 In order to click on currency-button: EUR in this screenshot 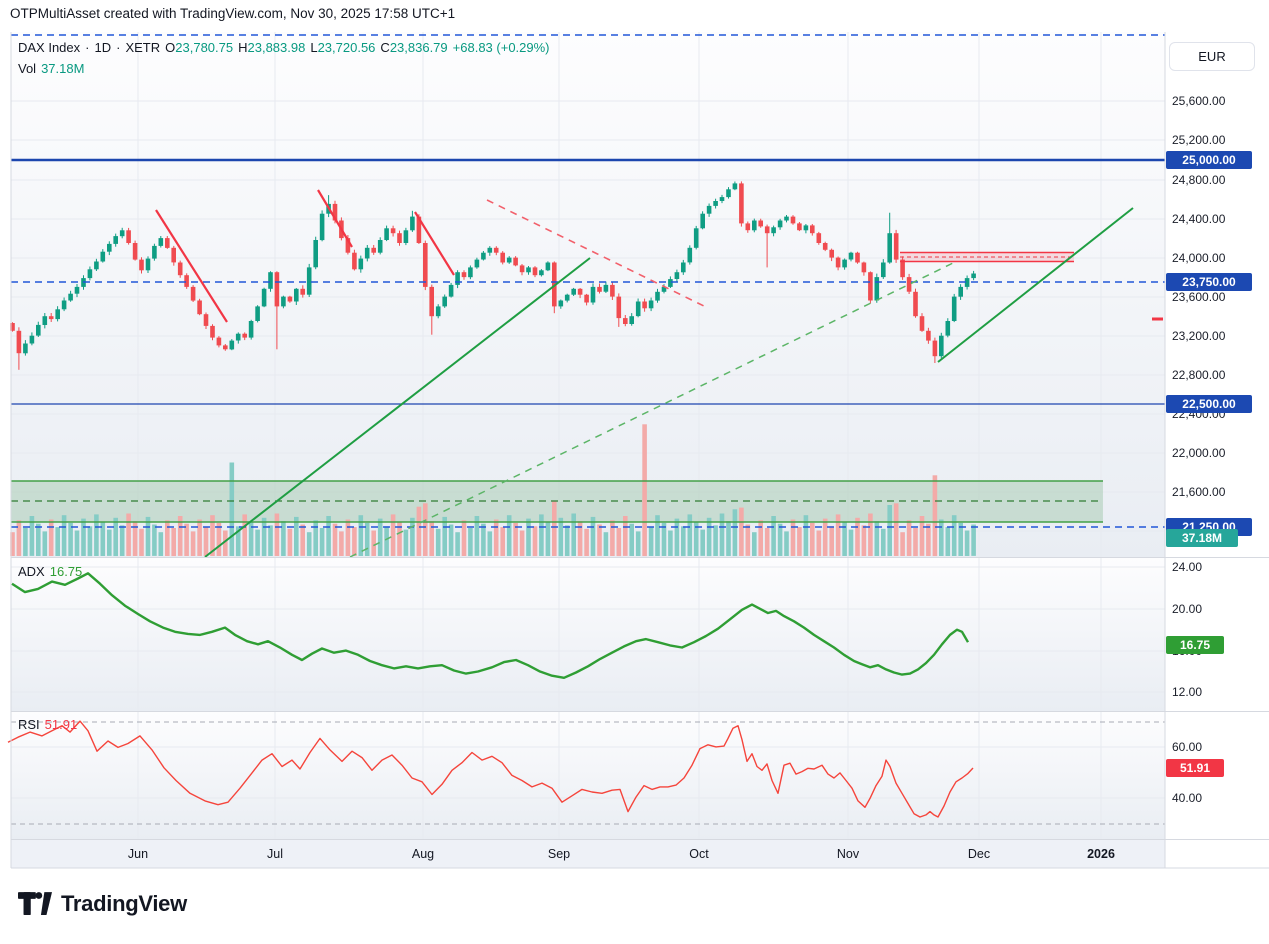, I will do `click(1212, 56)`.